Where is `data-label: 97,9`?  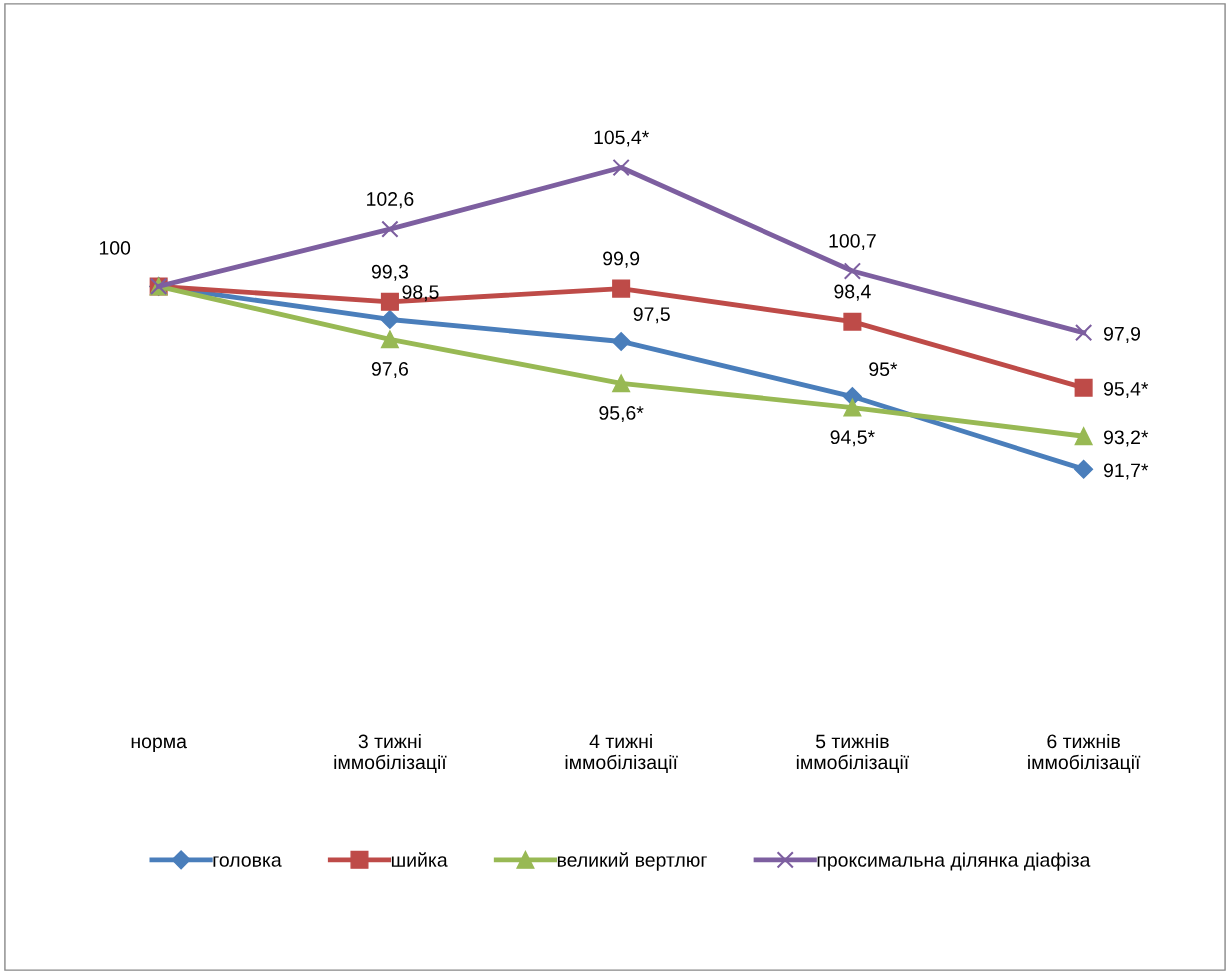
data-label: 97,9 is located at coordinates (1121, 334).